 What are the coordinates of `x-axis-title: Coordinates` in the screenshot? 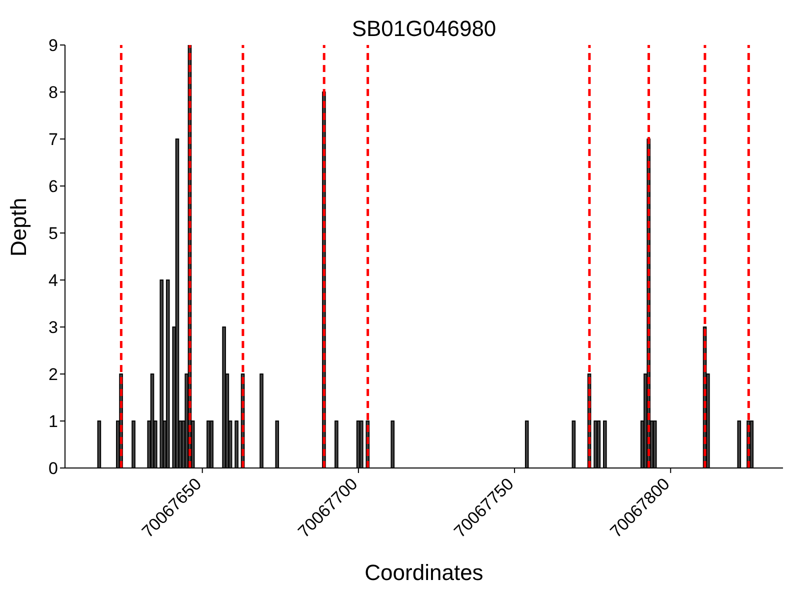 It's located at (424, 572).